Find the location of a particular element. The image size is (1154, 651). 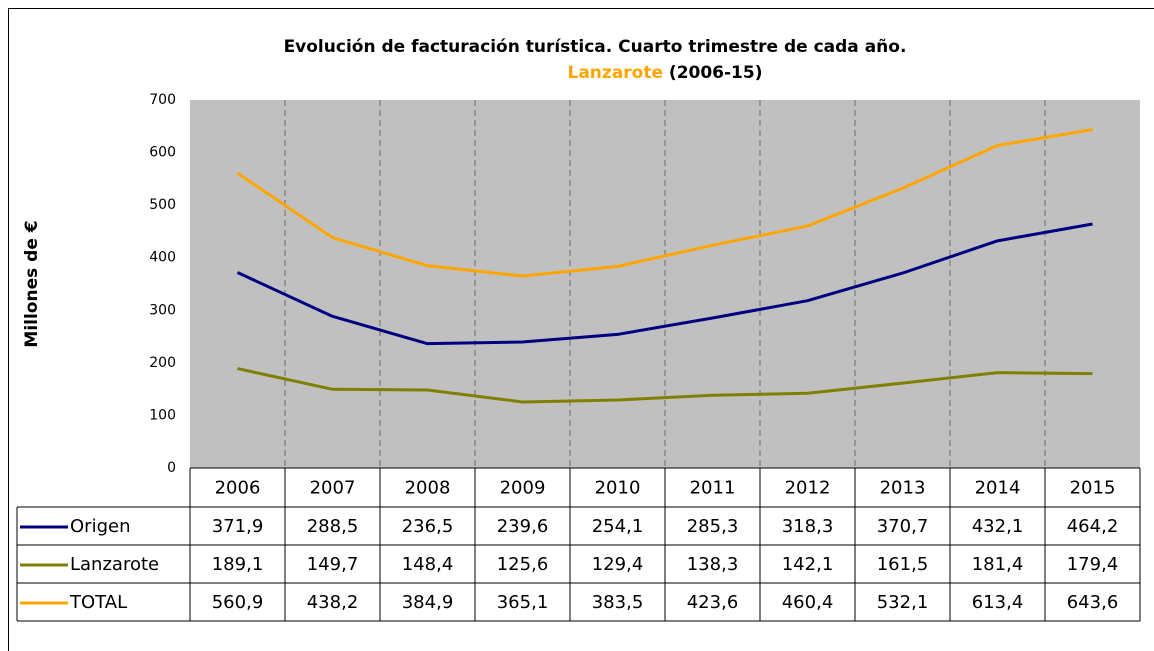

table-value: 460,4 is located at coordinates (808, 602).